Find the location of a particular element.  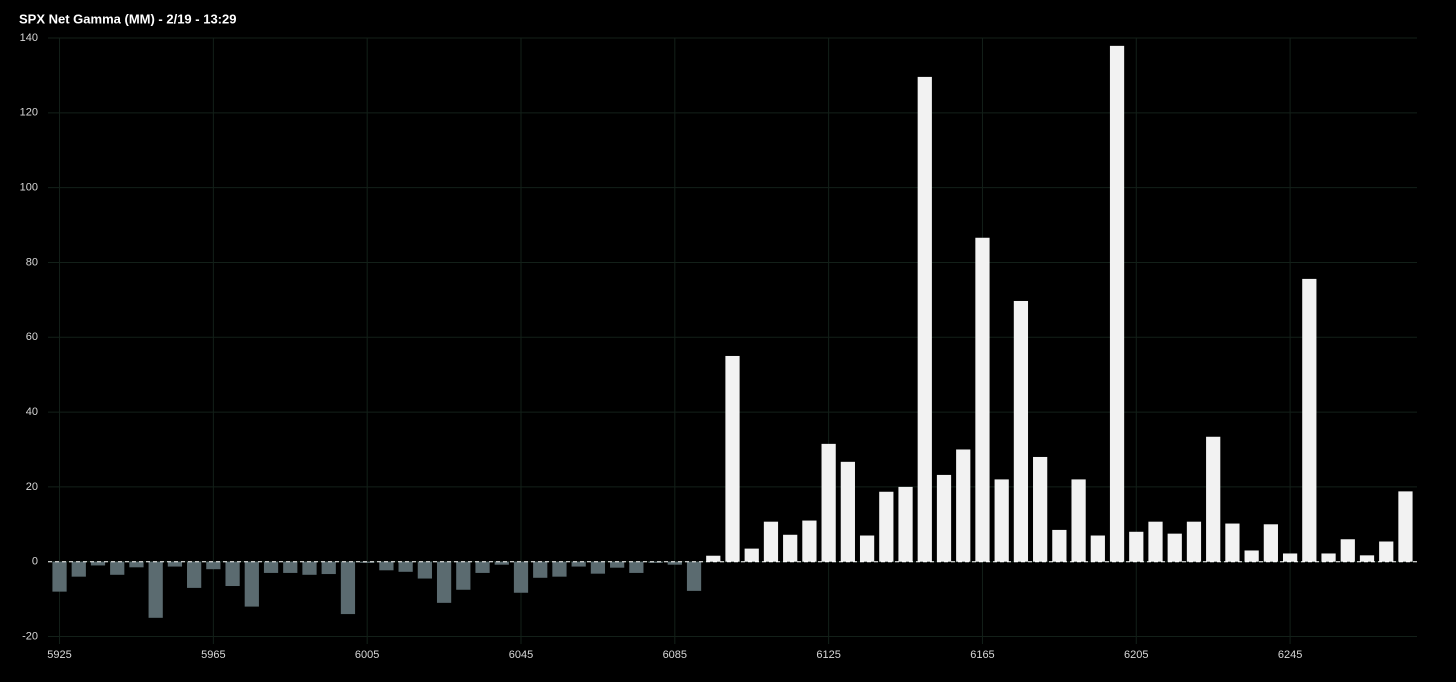

y-tick-label: 40 is located at coordinates (32, 412).